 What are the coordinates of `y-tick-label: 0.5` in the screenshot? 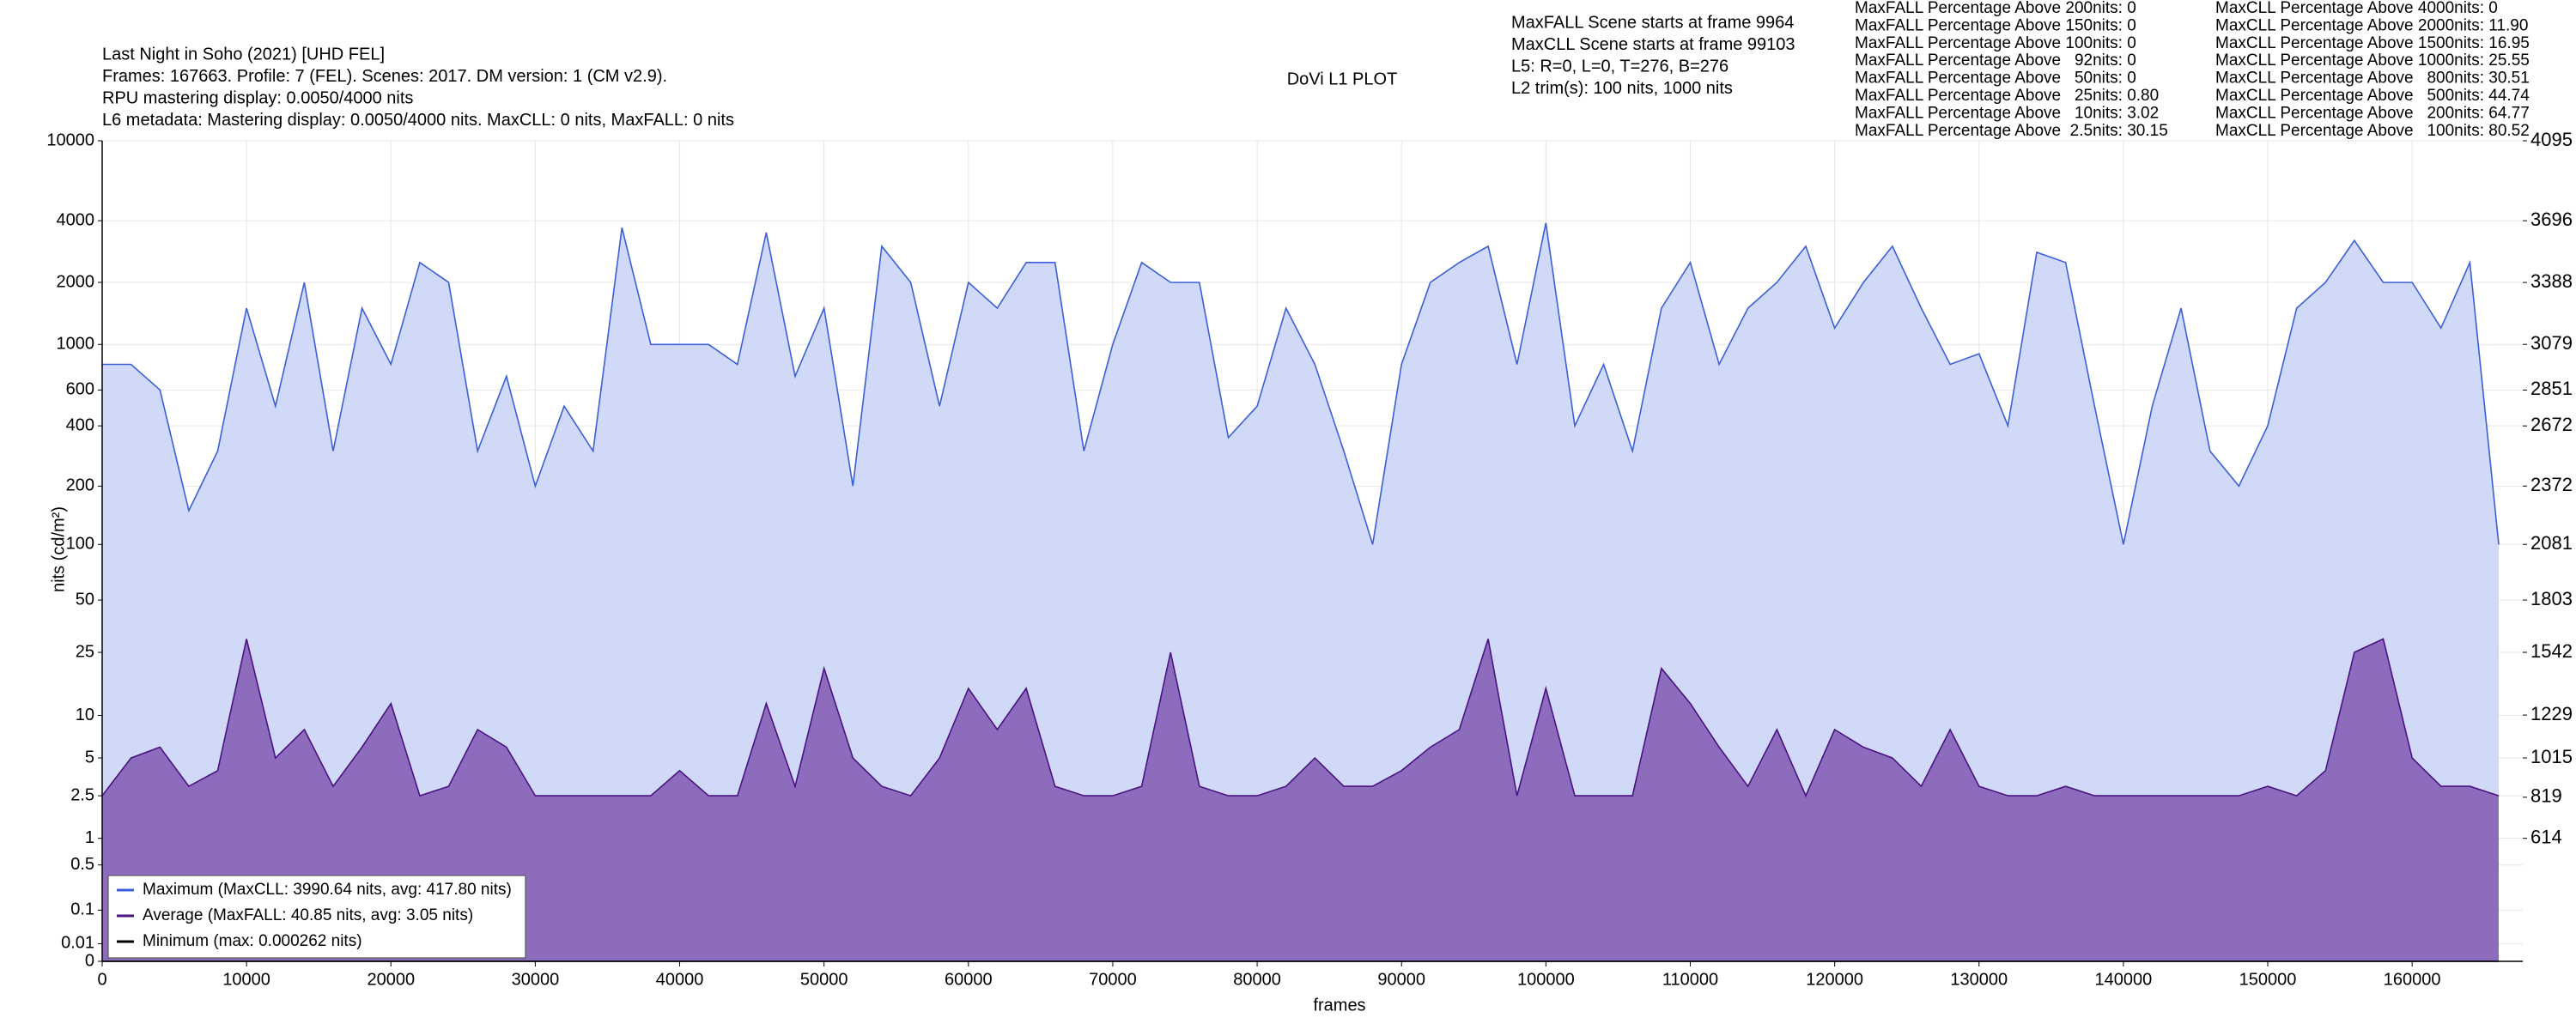 It's located at (82, 864).